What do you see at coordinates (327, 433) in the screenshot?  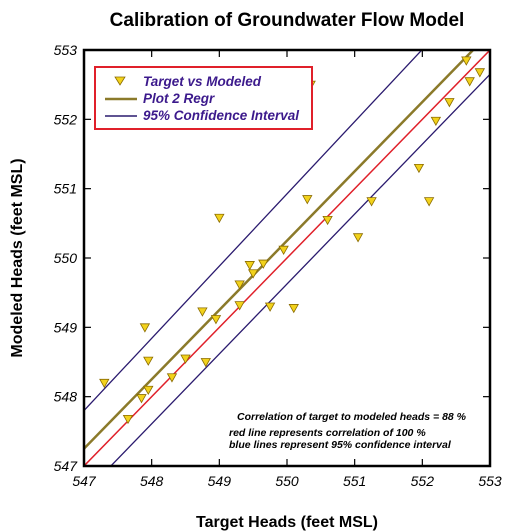 I see `annotation-red-line: red line represents correlation of 100 %` at bounding box center [327, 433].